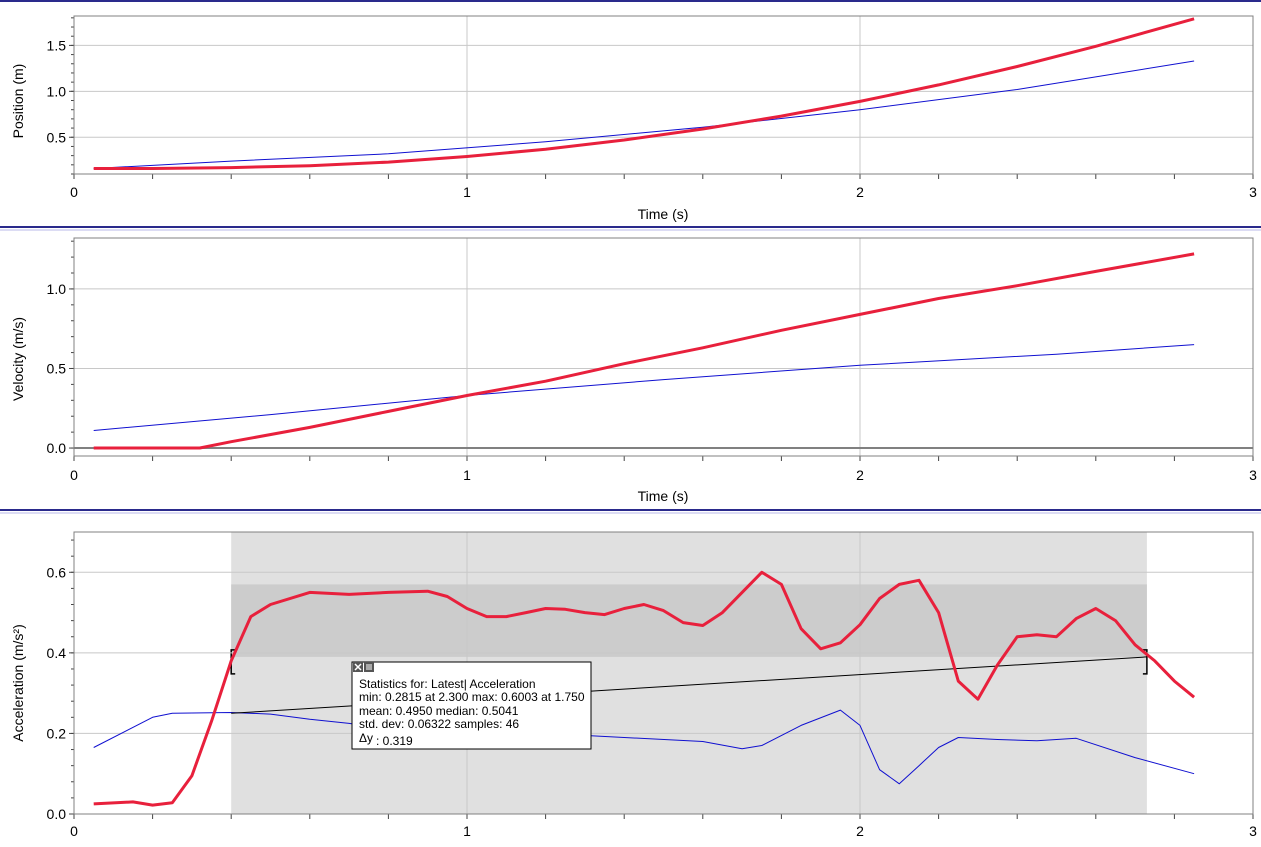  I want to click on stats-delta-symbol: Δy, so click(366, 738).